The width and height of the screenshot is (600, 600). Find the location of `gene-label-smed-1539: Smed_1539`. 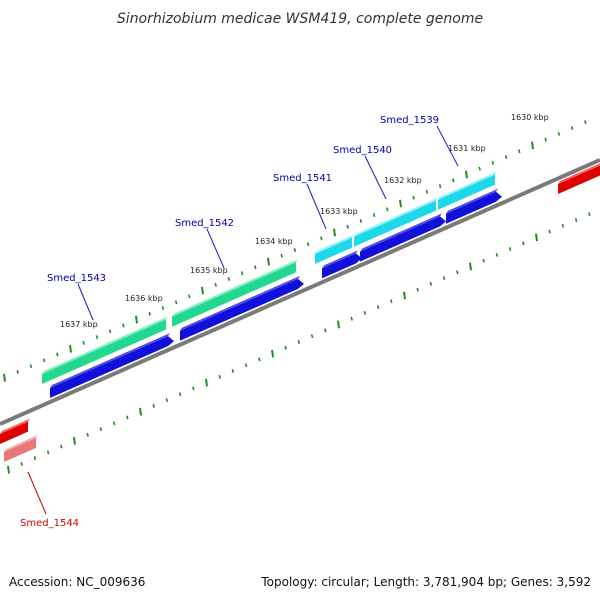

gene-label-smed-1539: Smed_1539 is located at coordinates (409, 120).